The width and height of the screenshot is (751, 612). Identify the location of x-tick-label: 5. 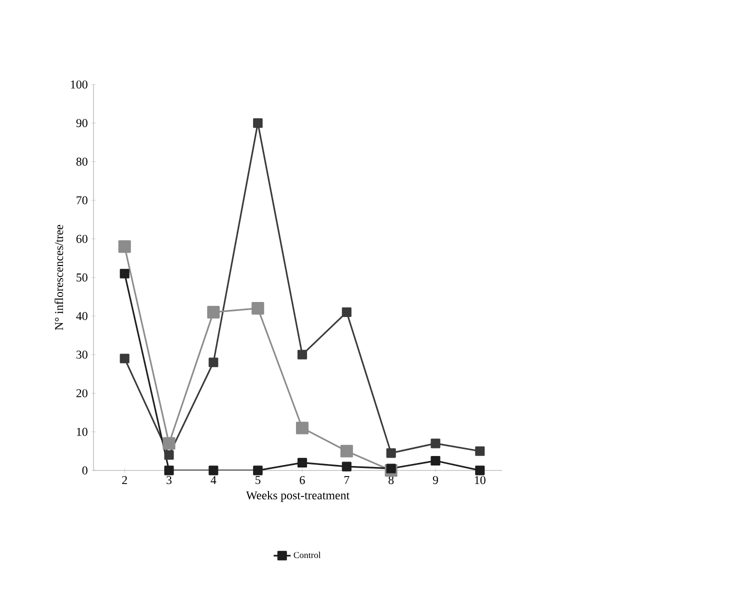
(258, 480).